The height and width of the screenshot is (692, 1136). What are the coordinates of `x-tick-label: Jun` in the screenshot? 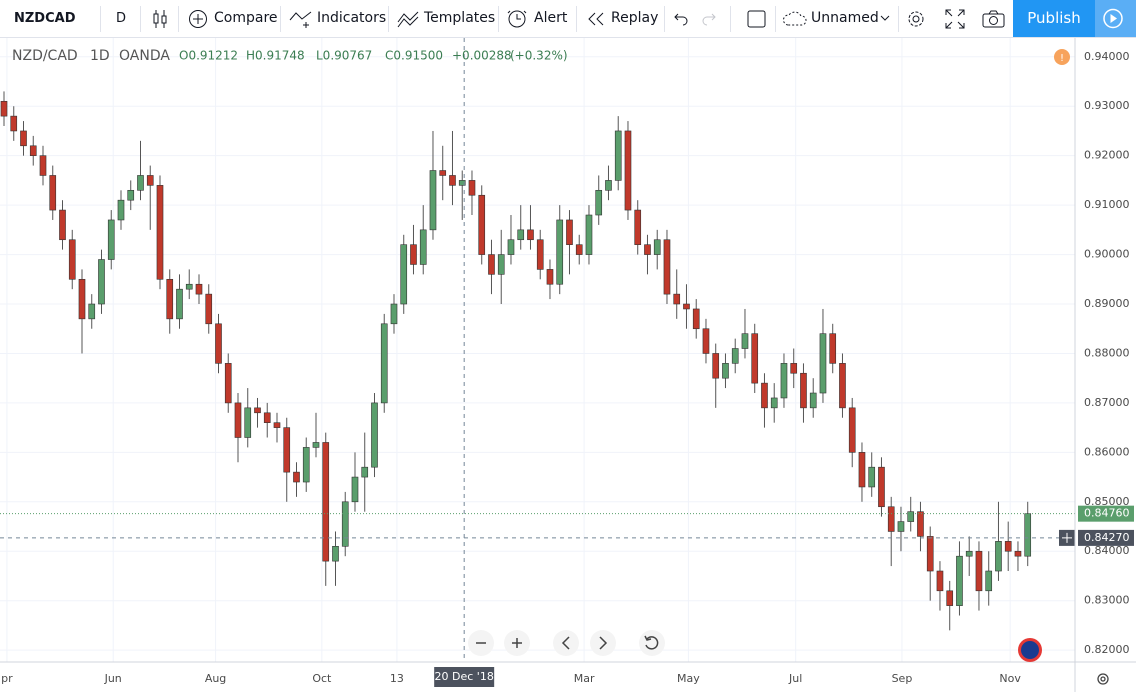 It's located at (113, 678).